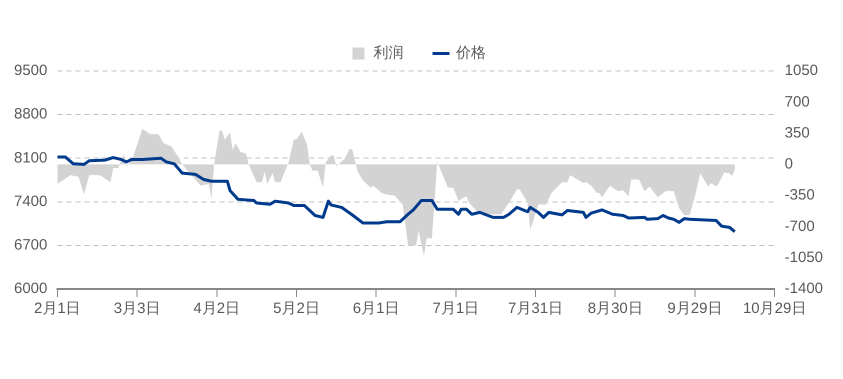  I want to click on y-tick-label: 6000, so click(31, 289).